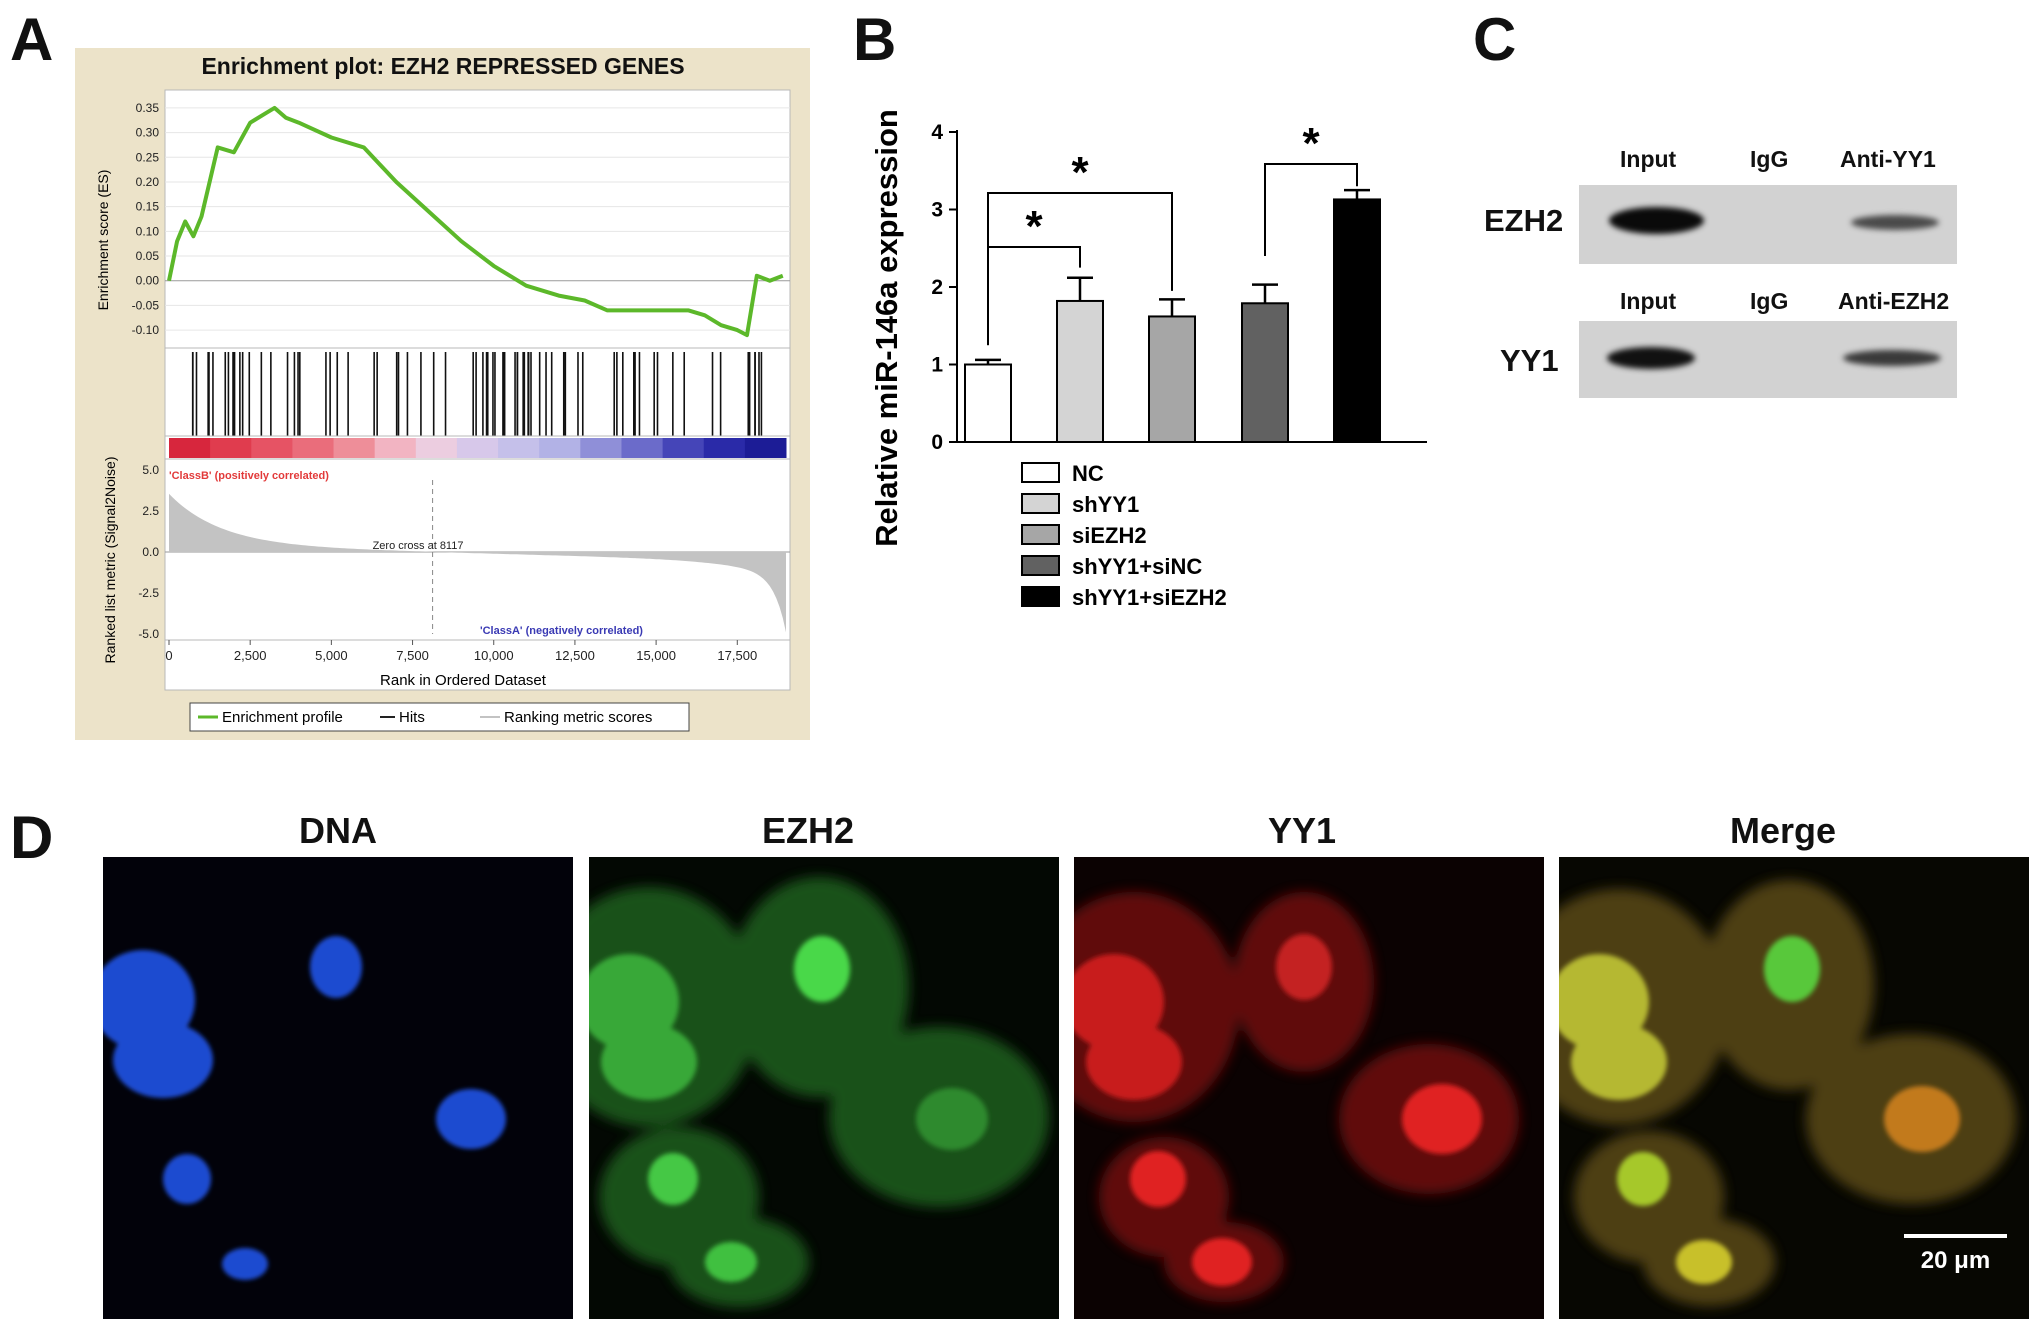 The width and height of the screenshot is (2031, 1328). What do you see at coordinates (1769, 159) in the screenshot?
I see `blot-top-igg: IgG` at bounding box center [1769, 159].